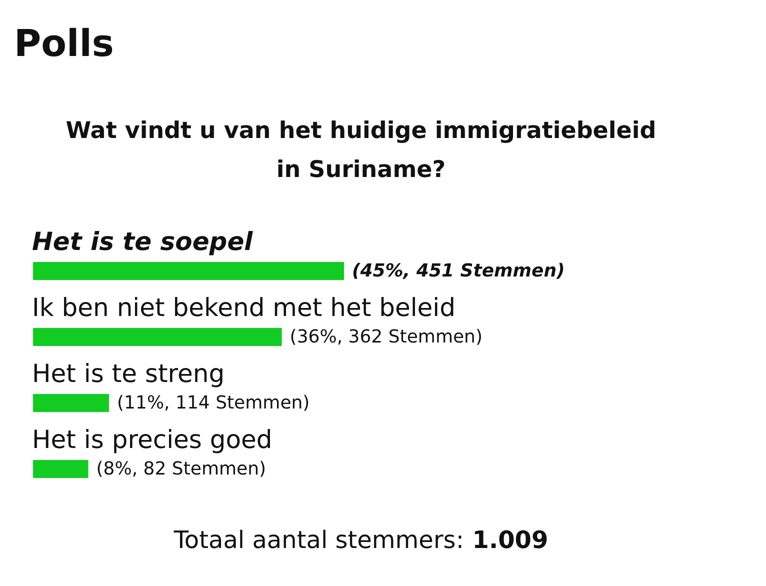  I want to click on data-label: (36%, 362 Stemmen), so click(386, 337).